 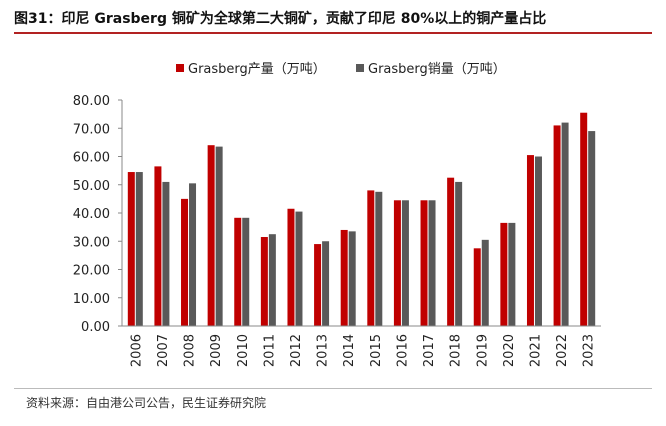 What do you see at coordinates (166, 253) in the screenshot?
I see `bar-sales-2007` at bounding box center [166, 253].